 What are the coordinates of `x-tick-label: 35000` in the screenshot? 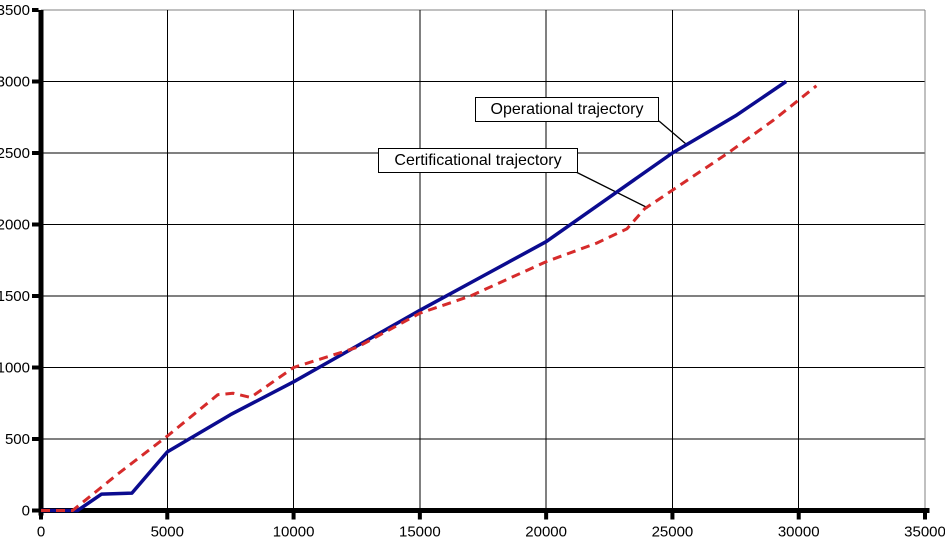 It's located at (924, 532).